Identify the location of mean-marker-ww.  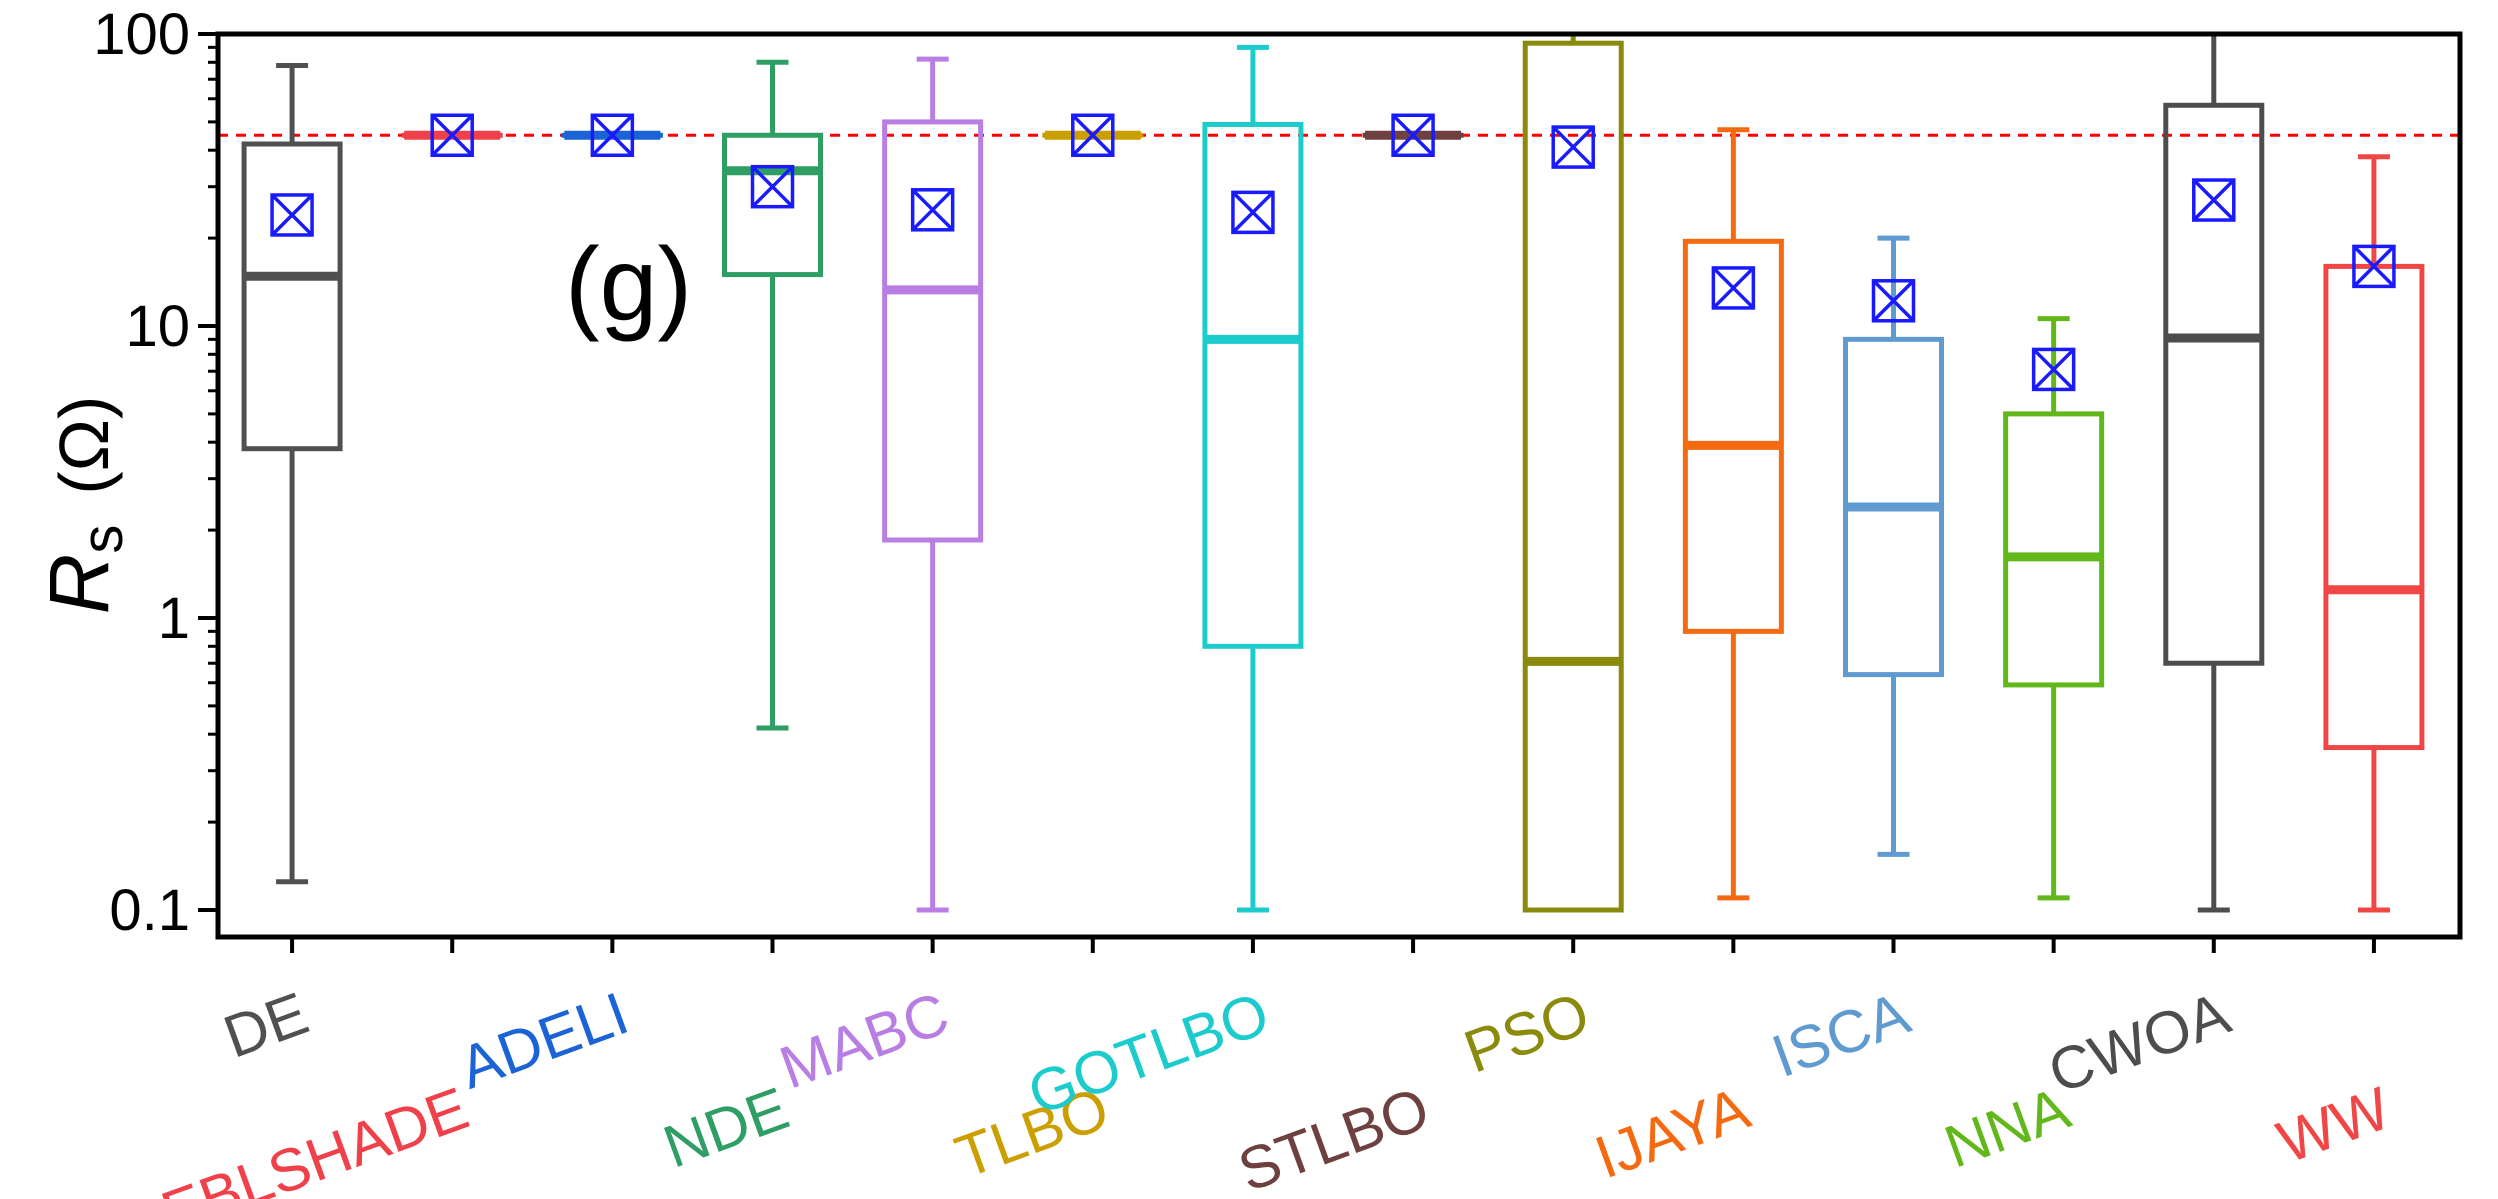
(2374, 266).